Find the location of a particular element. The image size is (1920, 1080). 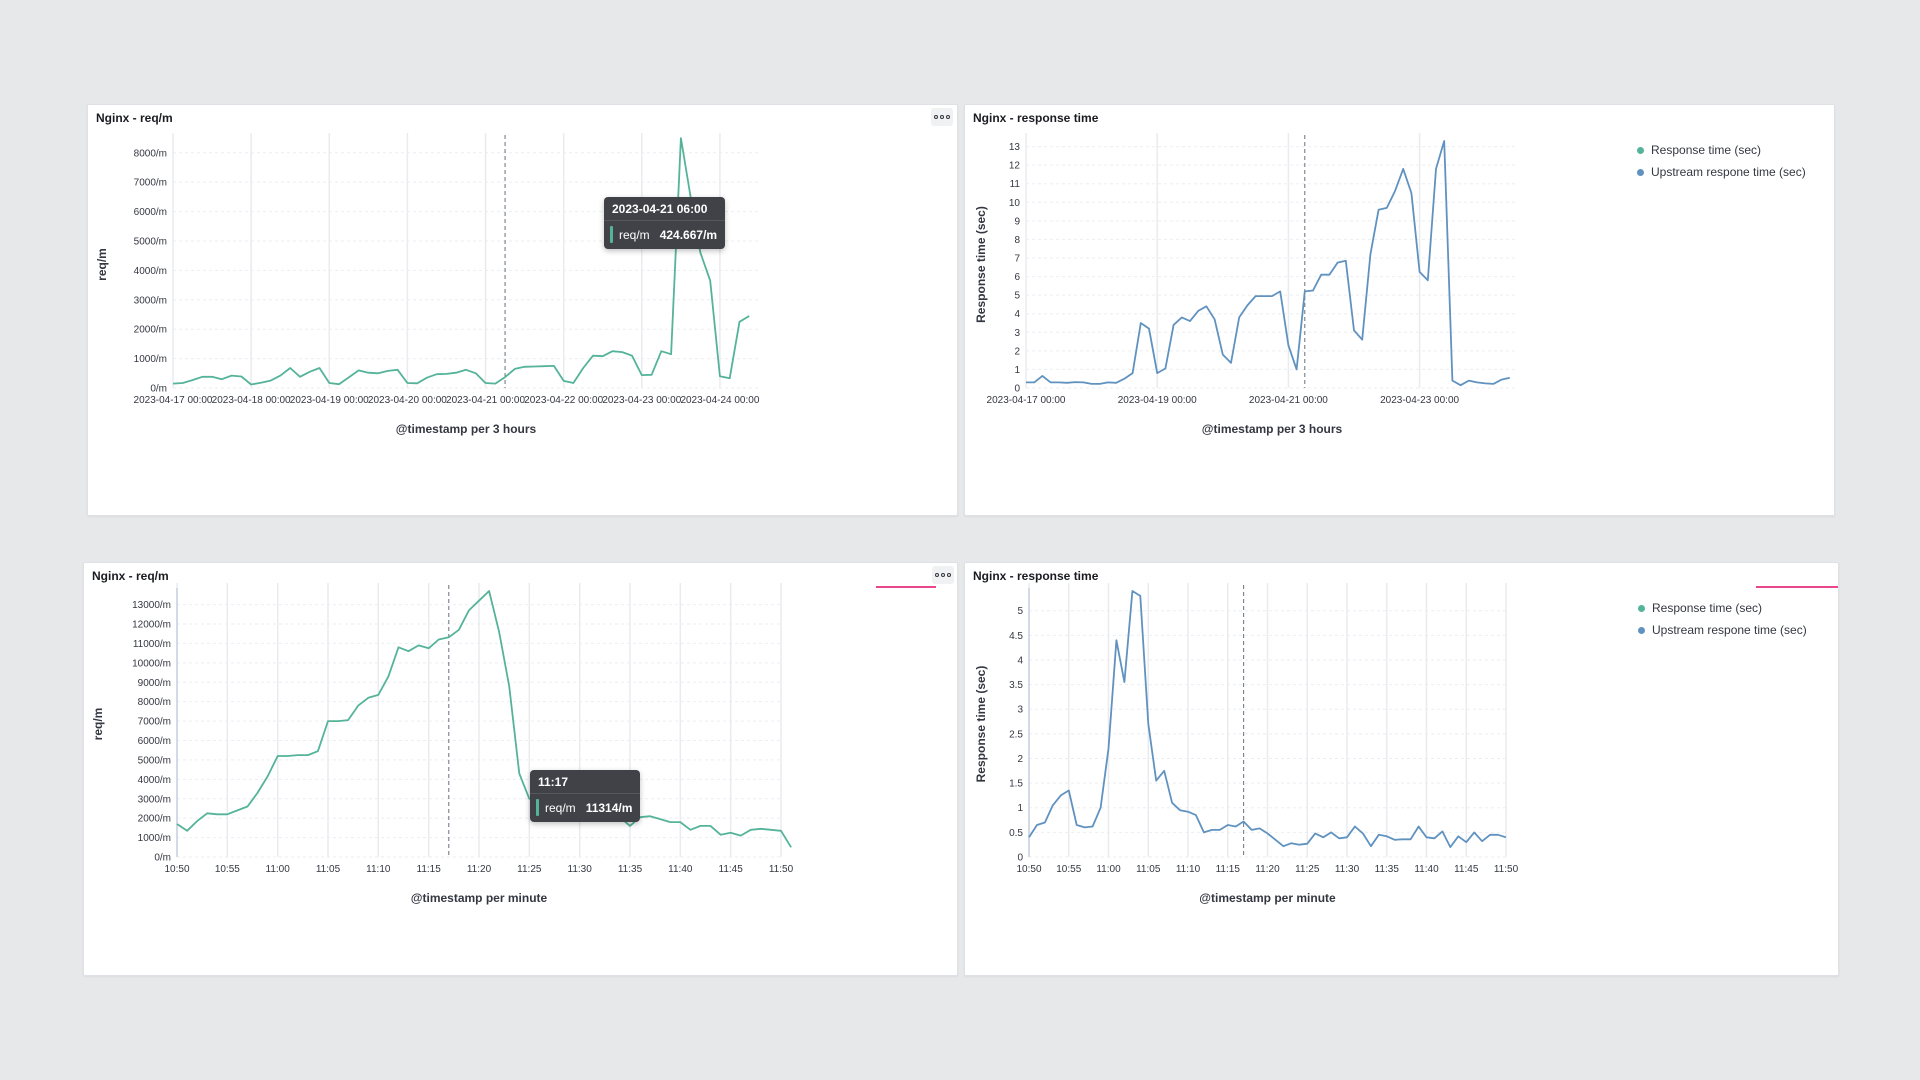

x-tick-label: 10:55 is located at coordinates (1068, 869).